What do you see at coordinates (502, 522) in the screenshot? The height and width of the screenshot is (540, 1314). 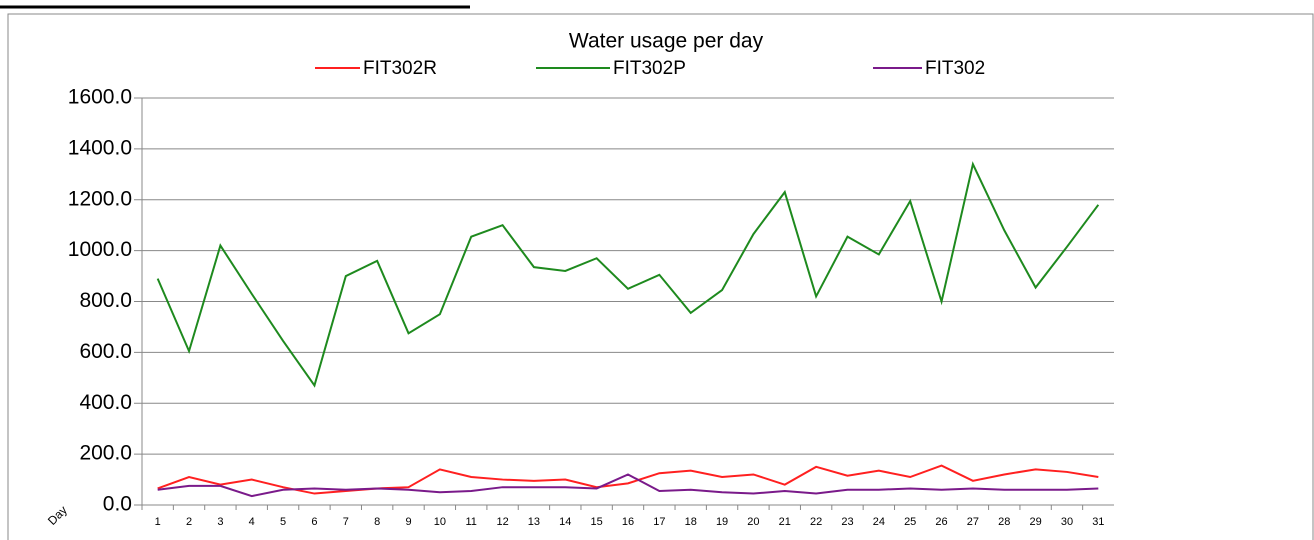 I see `x-tick-label: 12` at bounding box center [502, 522].